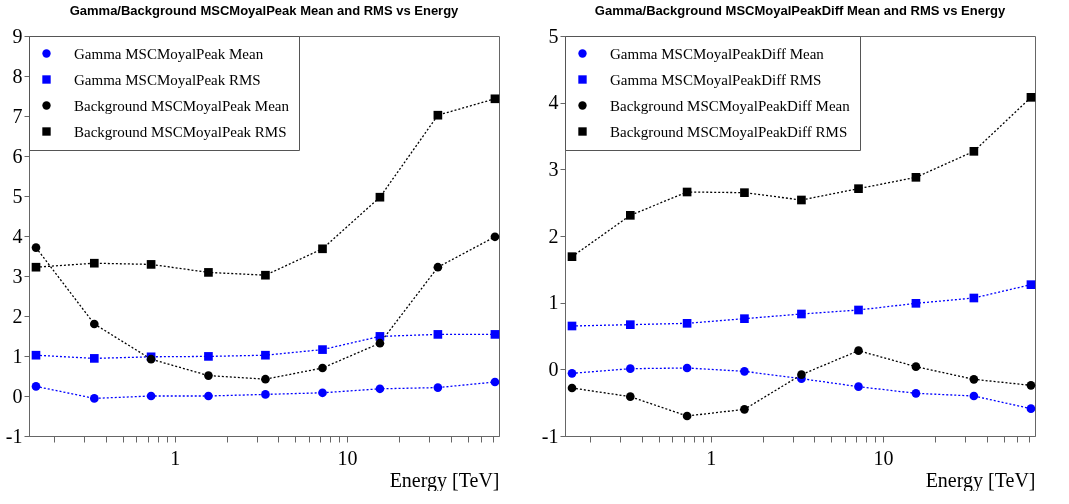  Describe the element at coordinates (800, 10) in the screenshot. I see `chart-title: Gamma/Background MSCMoyalPeakDiff Mean and RMS vs Energy` at that location.